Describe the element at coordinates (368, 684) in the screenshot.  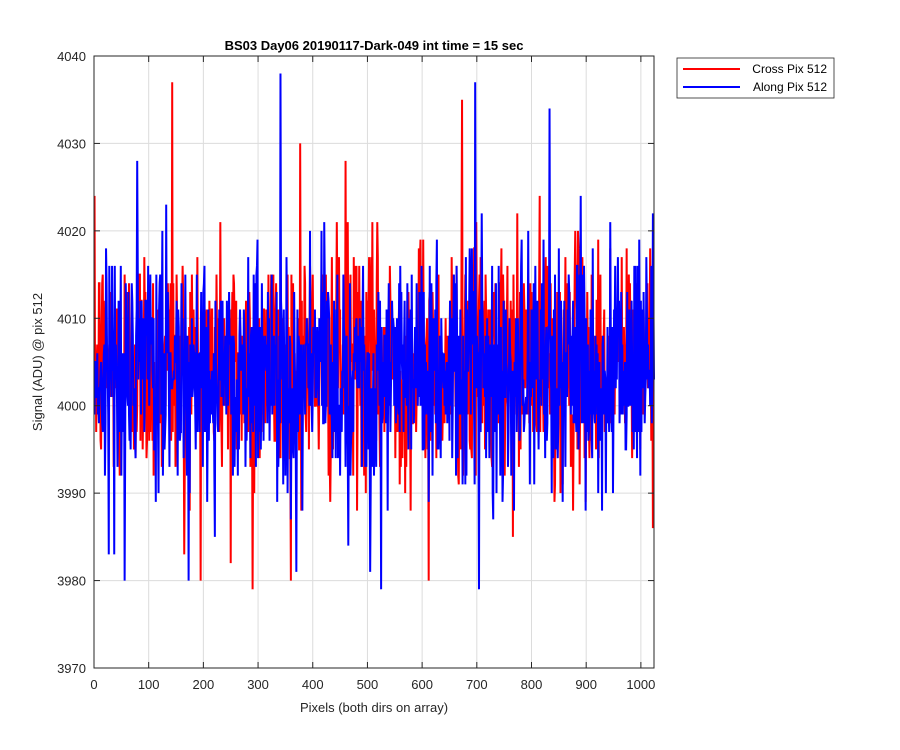
I see `x-tick-label: 500` at that location.